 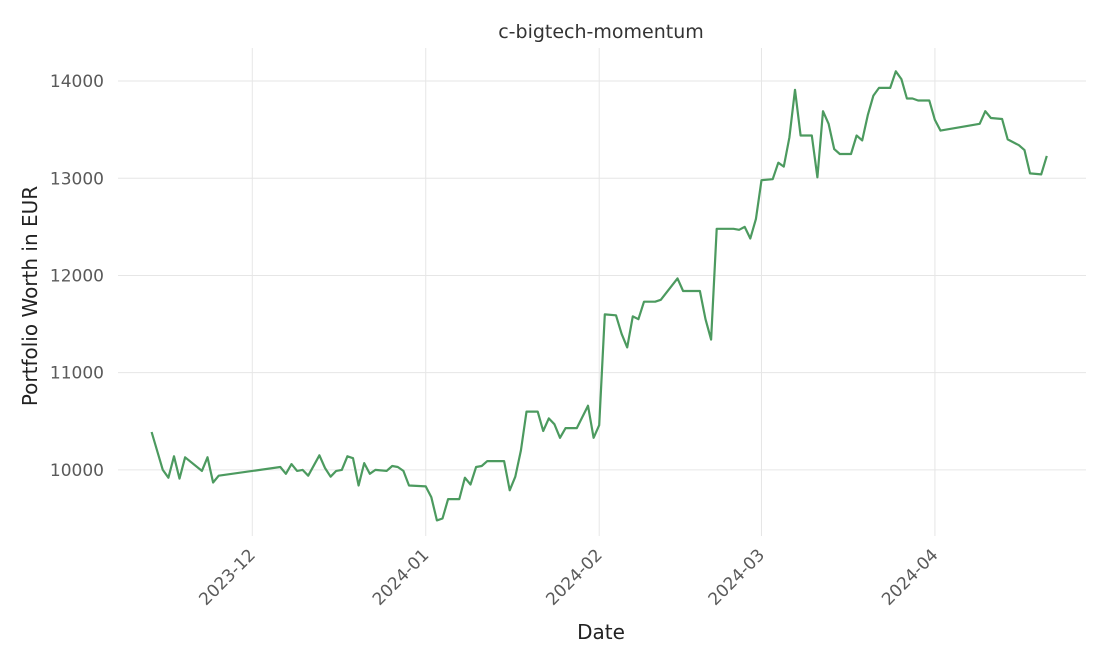 What do you see at coordinates (77, 82) in the screenshot?
I see `y-tick-label: 14000` at bounding box center [77, 82].